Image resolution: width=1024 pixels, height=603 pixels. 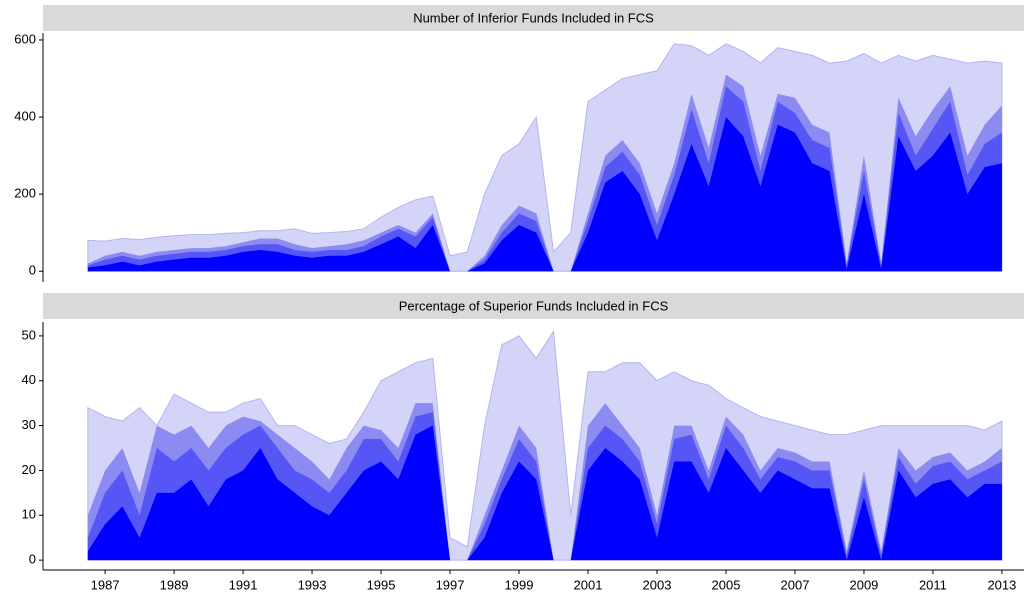 I want to click on x-tick-label: 2009, so click(x=863, y=584).